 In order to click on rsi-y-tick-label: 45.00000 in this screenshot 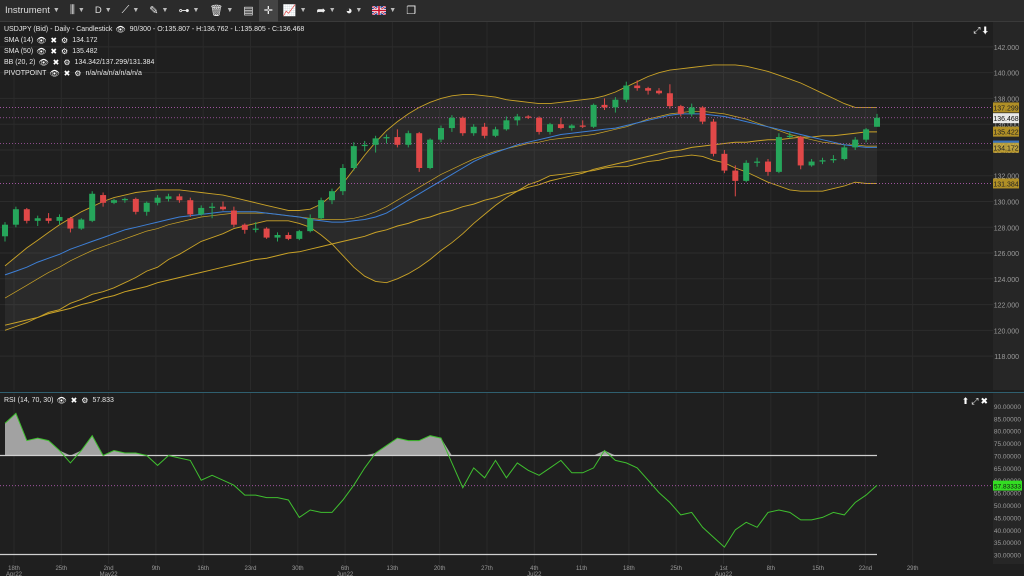, I will do `click(1007, 518)`.